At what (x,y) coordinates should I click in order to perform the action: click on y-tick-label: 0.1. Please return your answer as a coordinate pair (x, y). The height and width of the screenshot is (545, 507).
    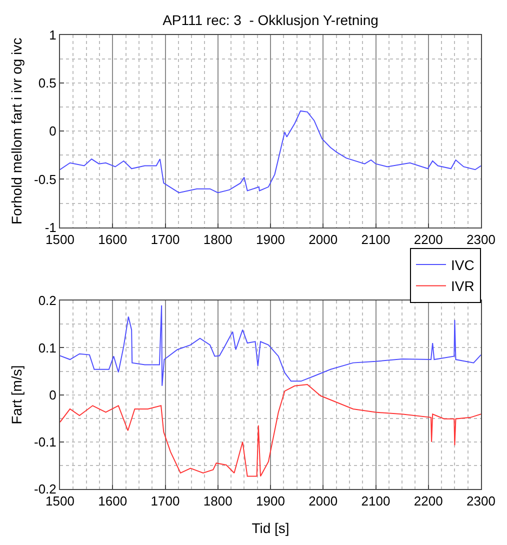
    Looking at the image, I should click on (47, 348).